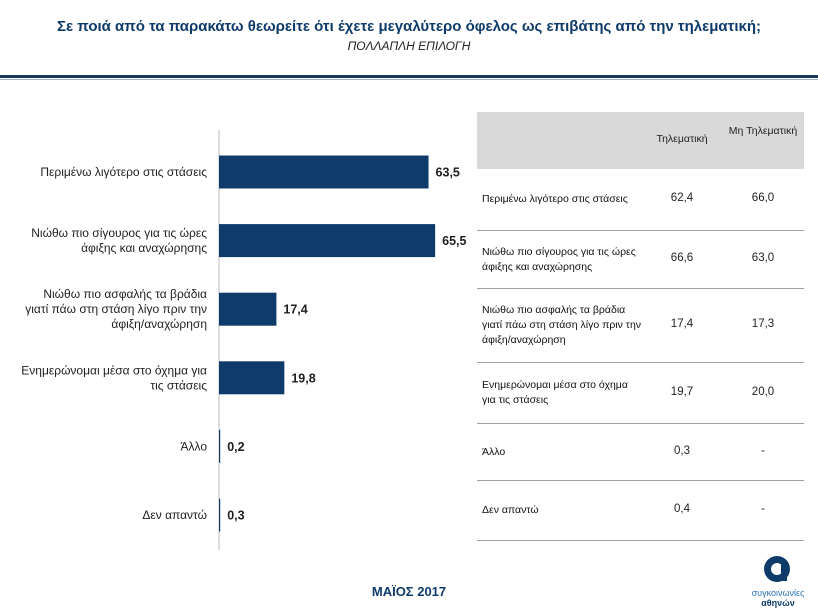  I want to click on category-label: Περιμένω λιγότερο στις στάσεις, so click(123, 172).